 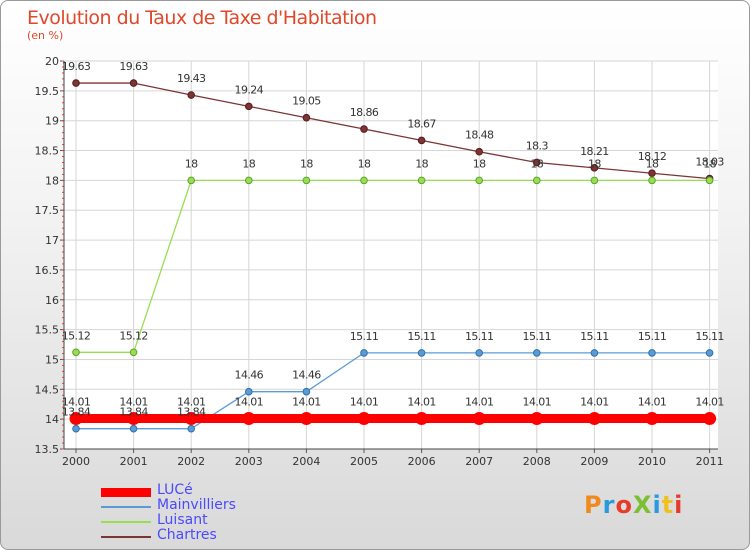 What do you see at coordinates (306, 101) in the screenshot?
I see `data-label: 19.05` at bounding box center [306, 101].